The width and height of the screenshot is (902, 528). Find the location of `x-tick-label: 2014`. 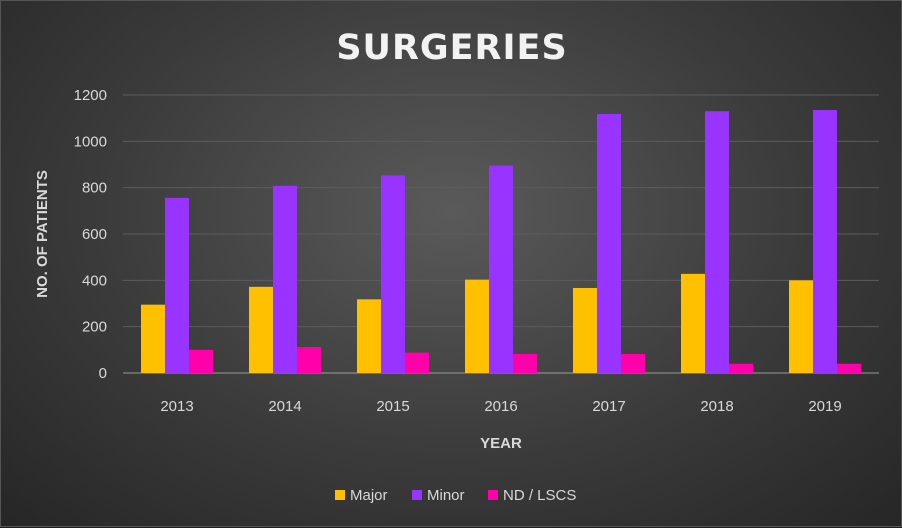

x-tick-label: 2014 is located at coordinates (284, 406).